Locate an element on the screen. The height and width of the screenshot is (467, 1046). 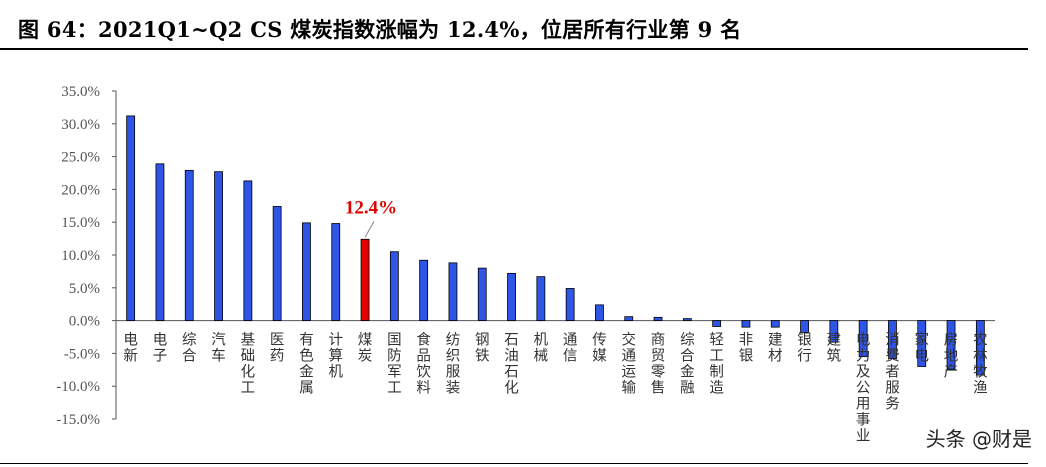
x-tick-label: 交通运输 is located at coordinates (629, 364).